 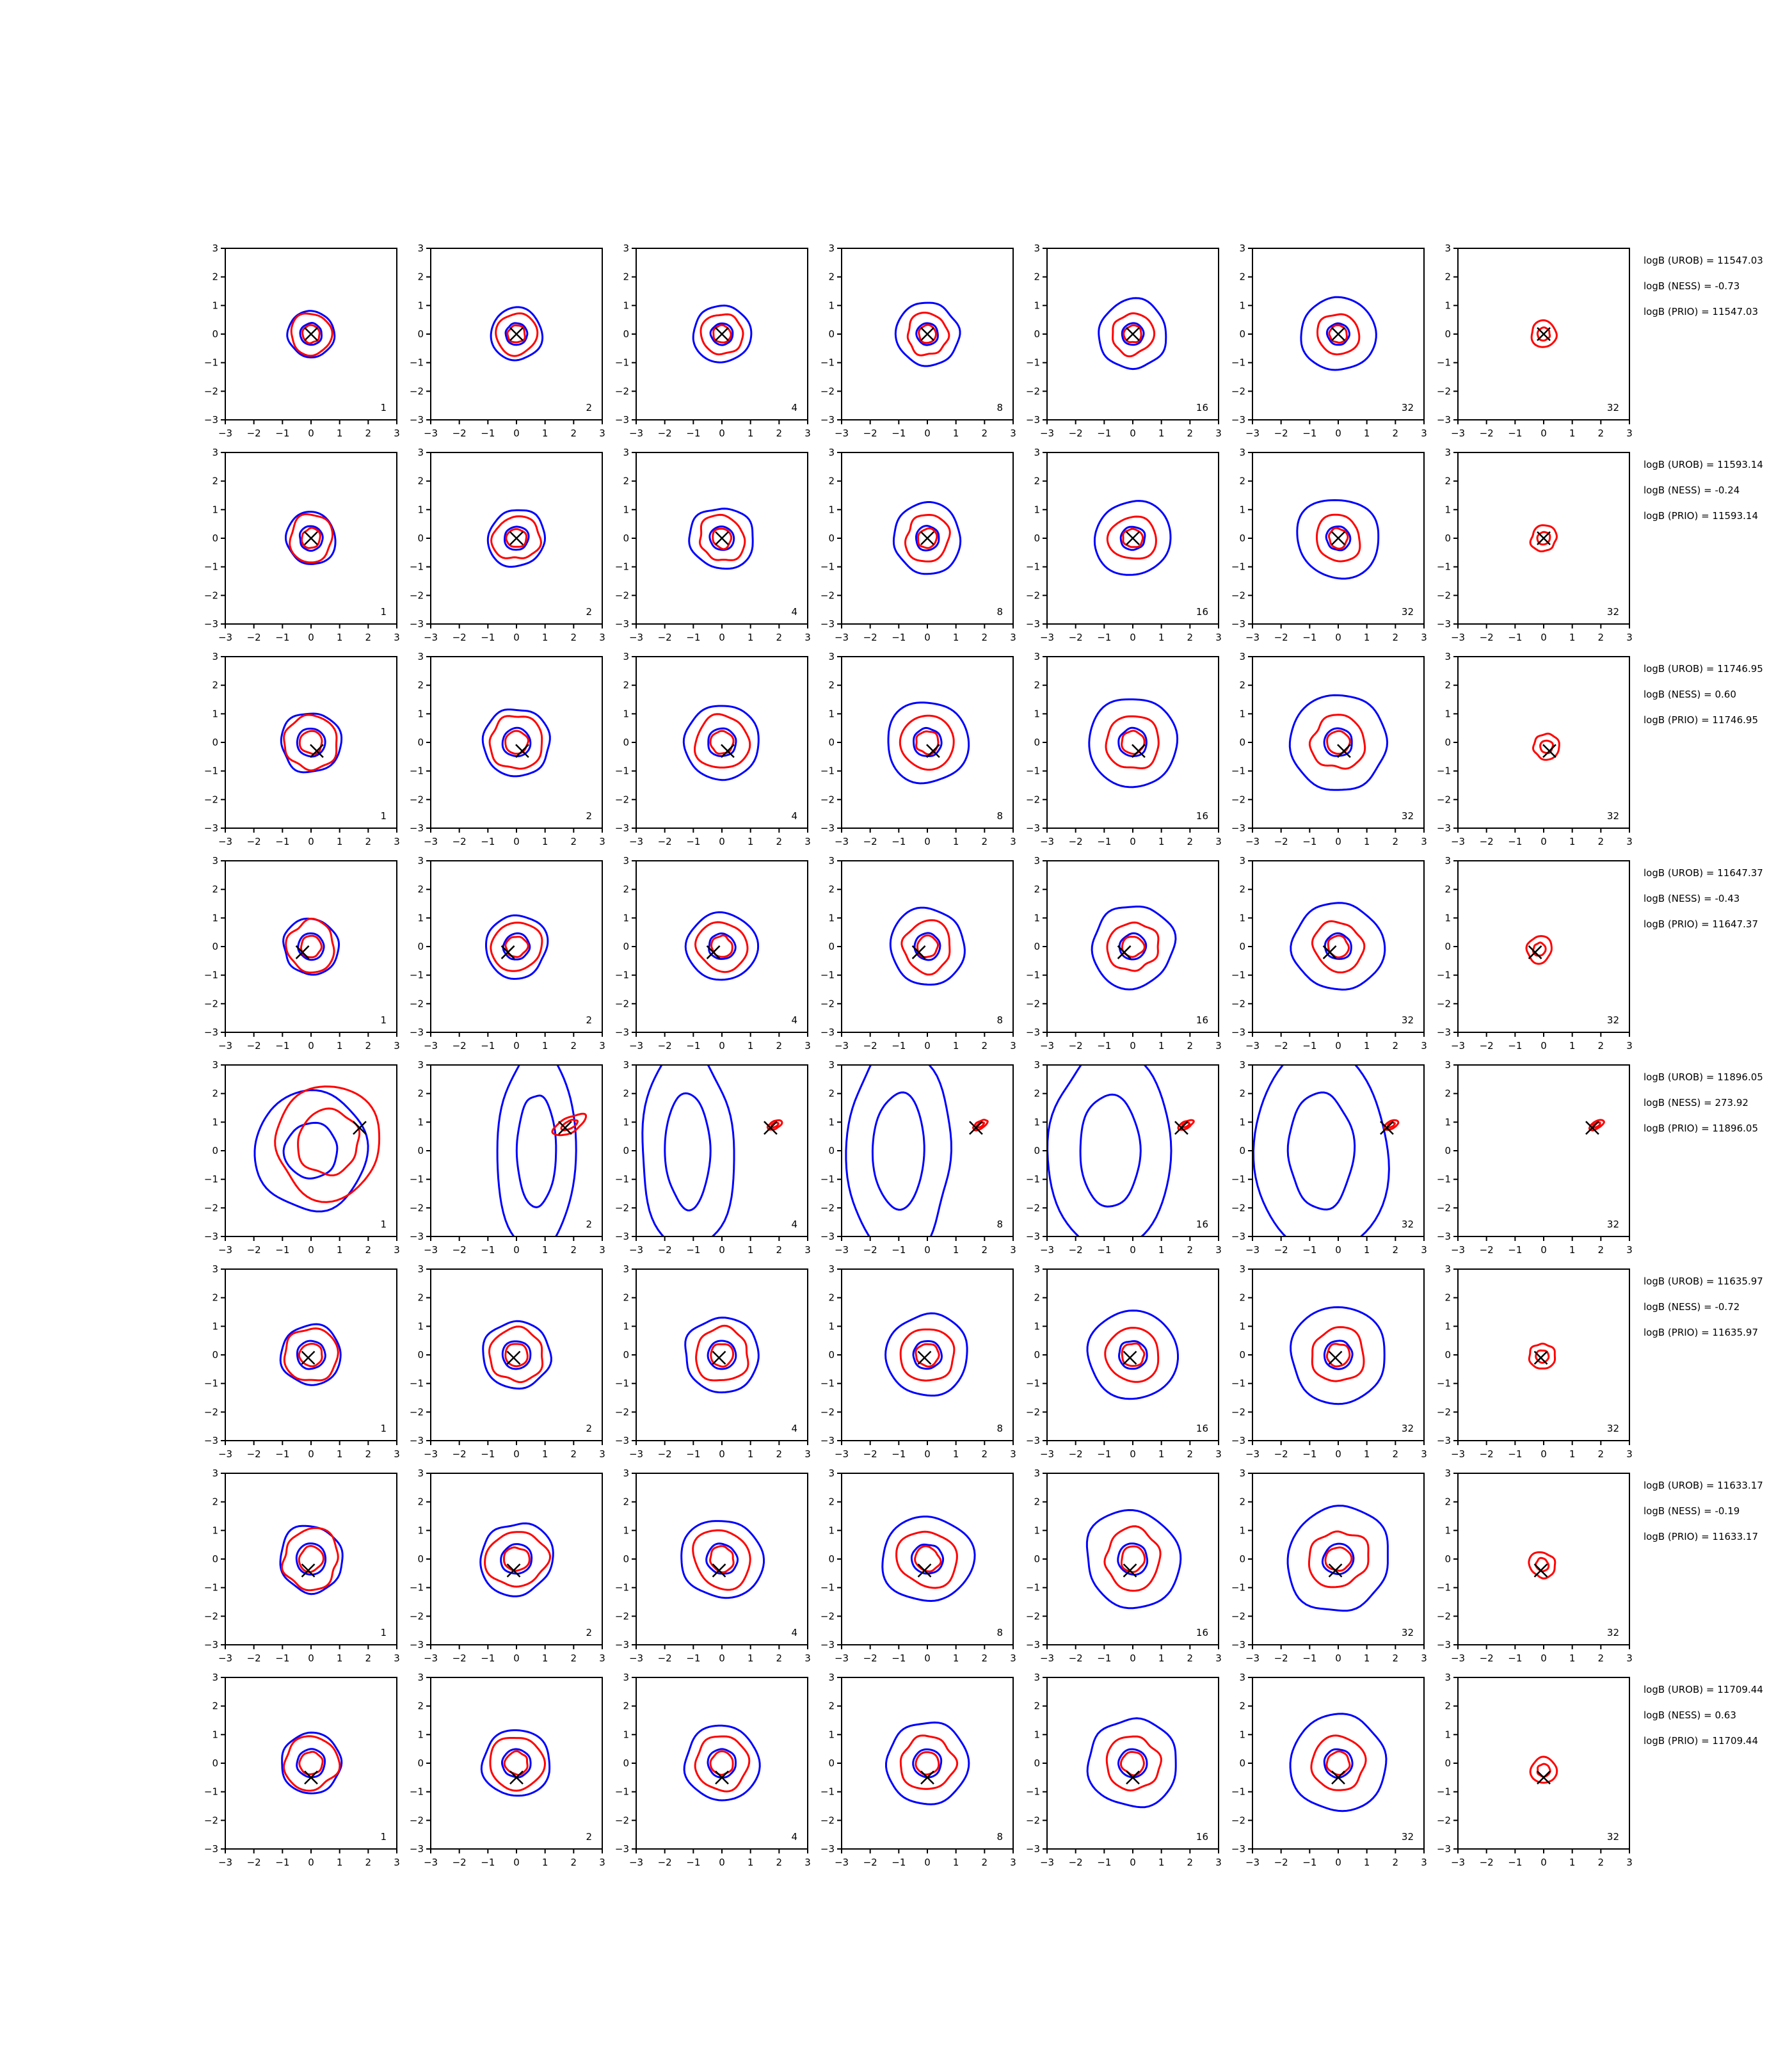 What do you see at coordinates (1703, 464) in the screenshot?
I see `logB-annotation: logB (UROB) = 11593.14` at bounding box center [1703, 464].